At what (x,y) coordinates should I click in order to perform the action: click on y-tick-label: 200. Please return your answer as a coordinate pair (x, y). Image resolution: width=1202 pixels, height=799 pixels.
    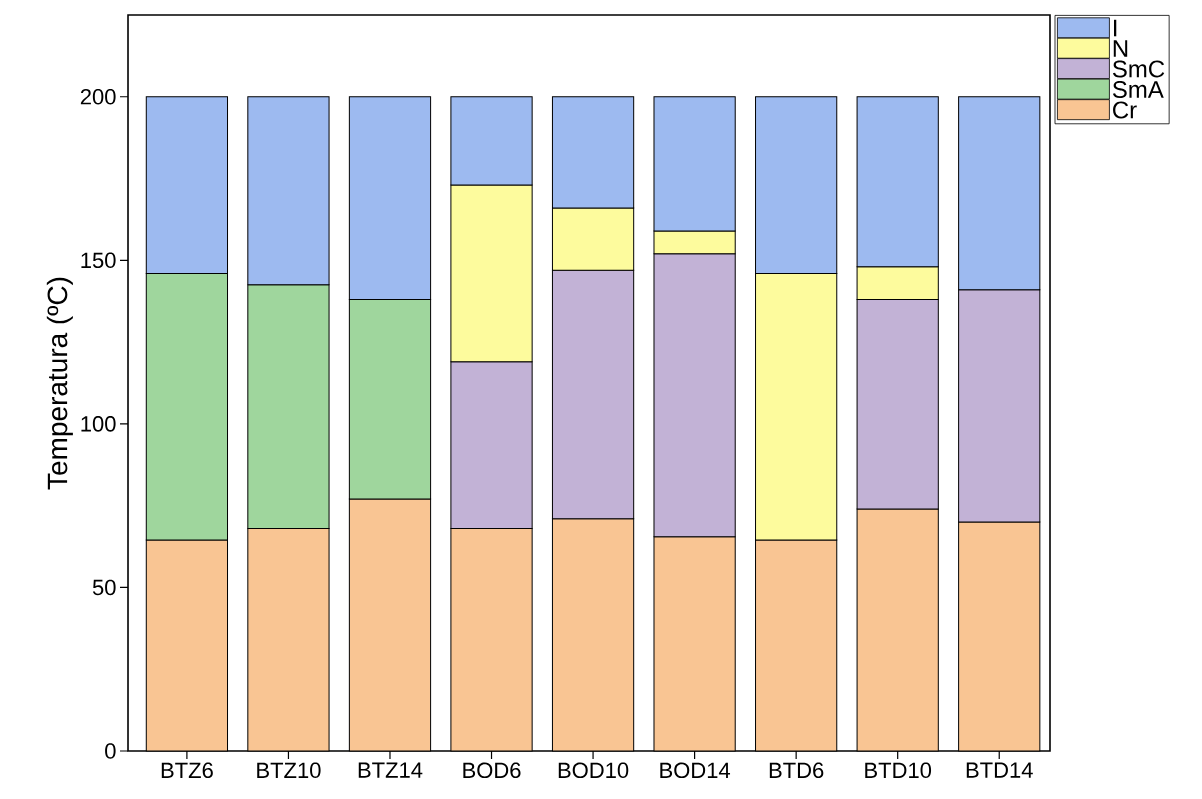
    Looking at the image, I should click on (98, 96).